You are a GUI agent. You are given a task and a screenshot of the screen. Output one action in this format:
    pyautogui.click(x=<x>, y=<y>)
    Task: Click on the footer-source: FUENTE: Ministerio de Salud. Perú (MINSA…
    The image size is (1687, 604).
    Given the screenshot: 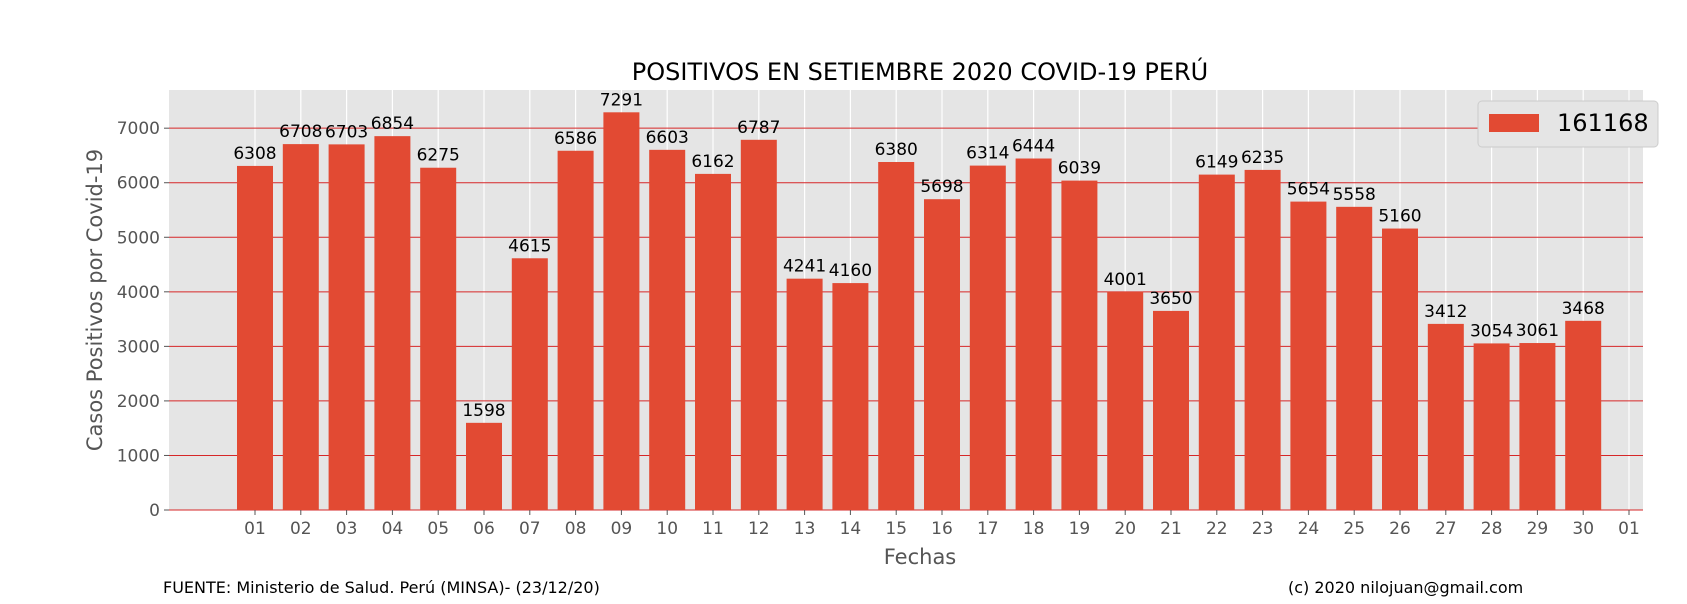 What is the action you would take?
    pyautogui.click(x=381, y=587)
    